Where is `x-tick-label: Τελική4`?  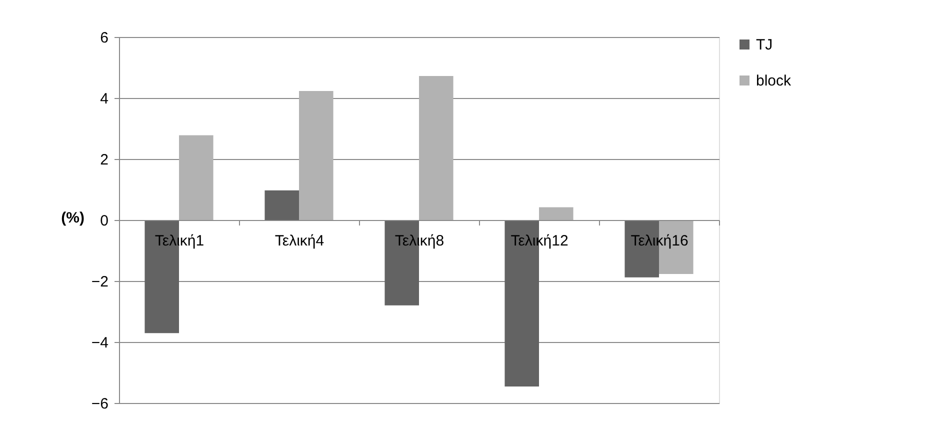
x-tick-label: Τελική4 is located at coordinates (299, 241).